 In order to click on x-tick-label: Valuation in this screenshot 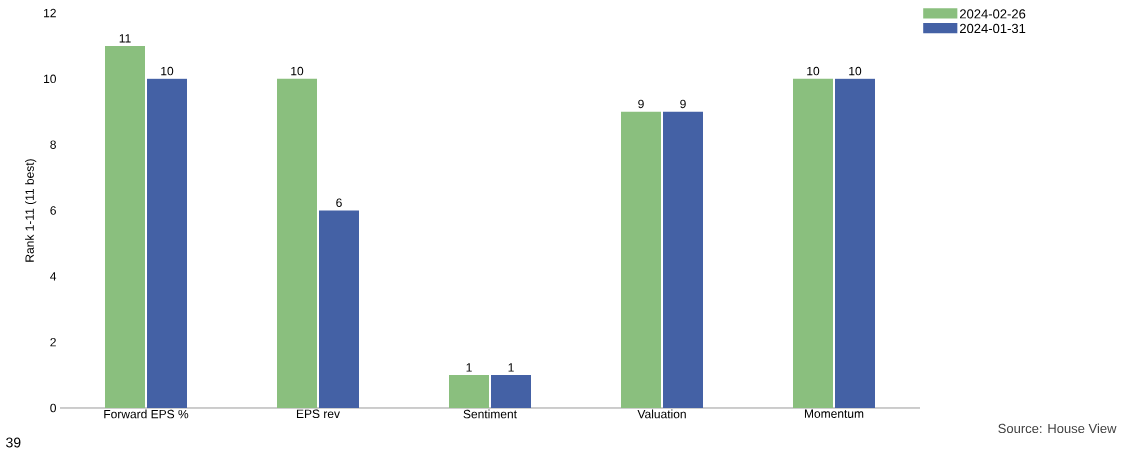, I will do `click(661, 414)`.